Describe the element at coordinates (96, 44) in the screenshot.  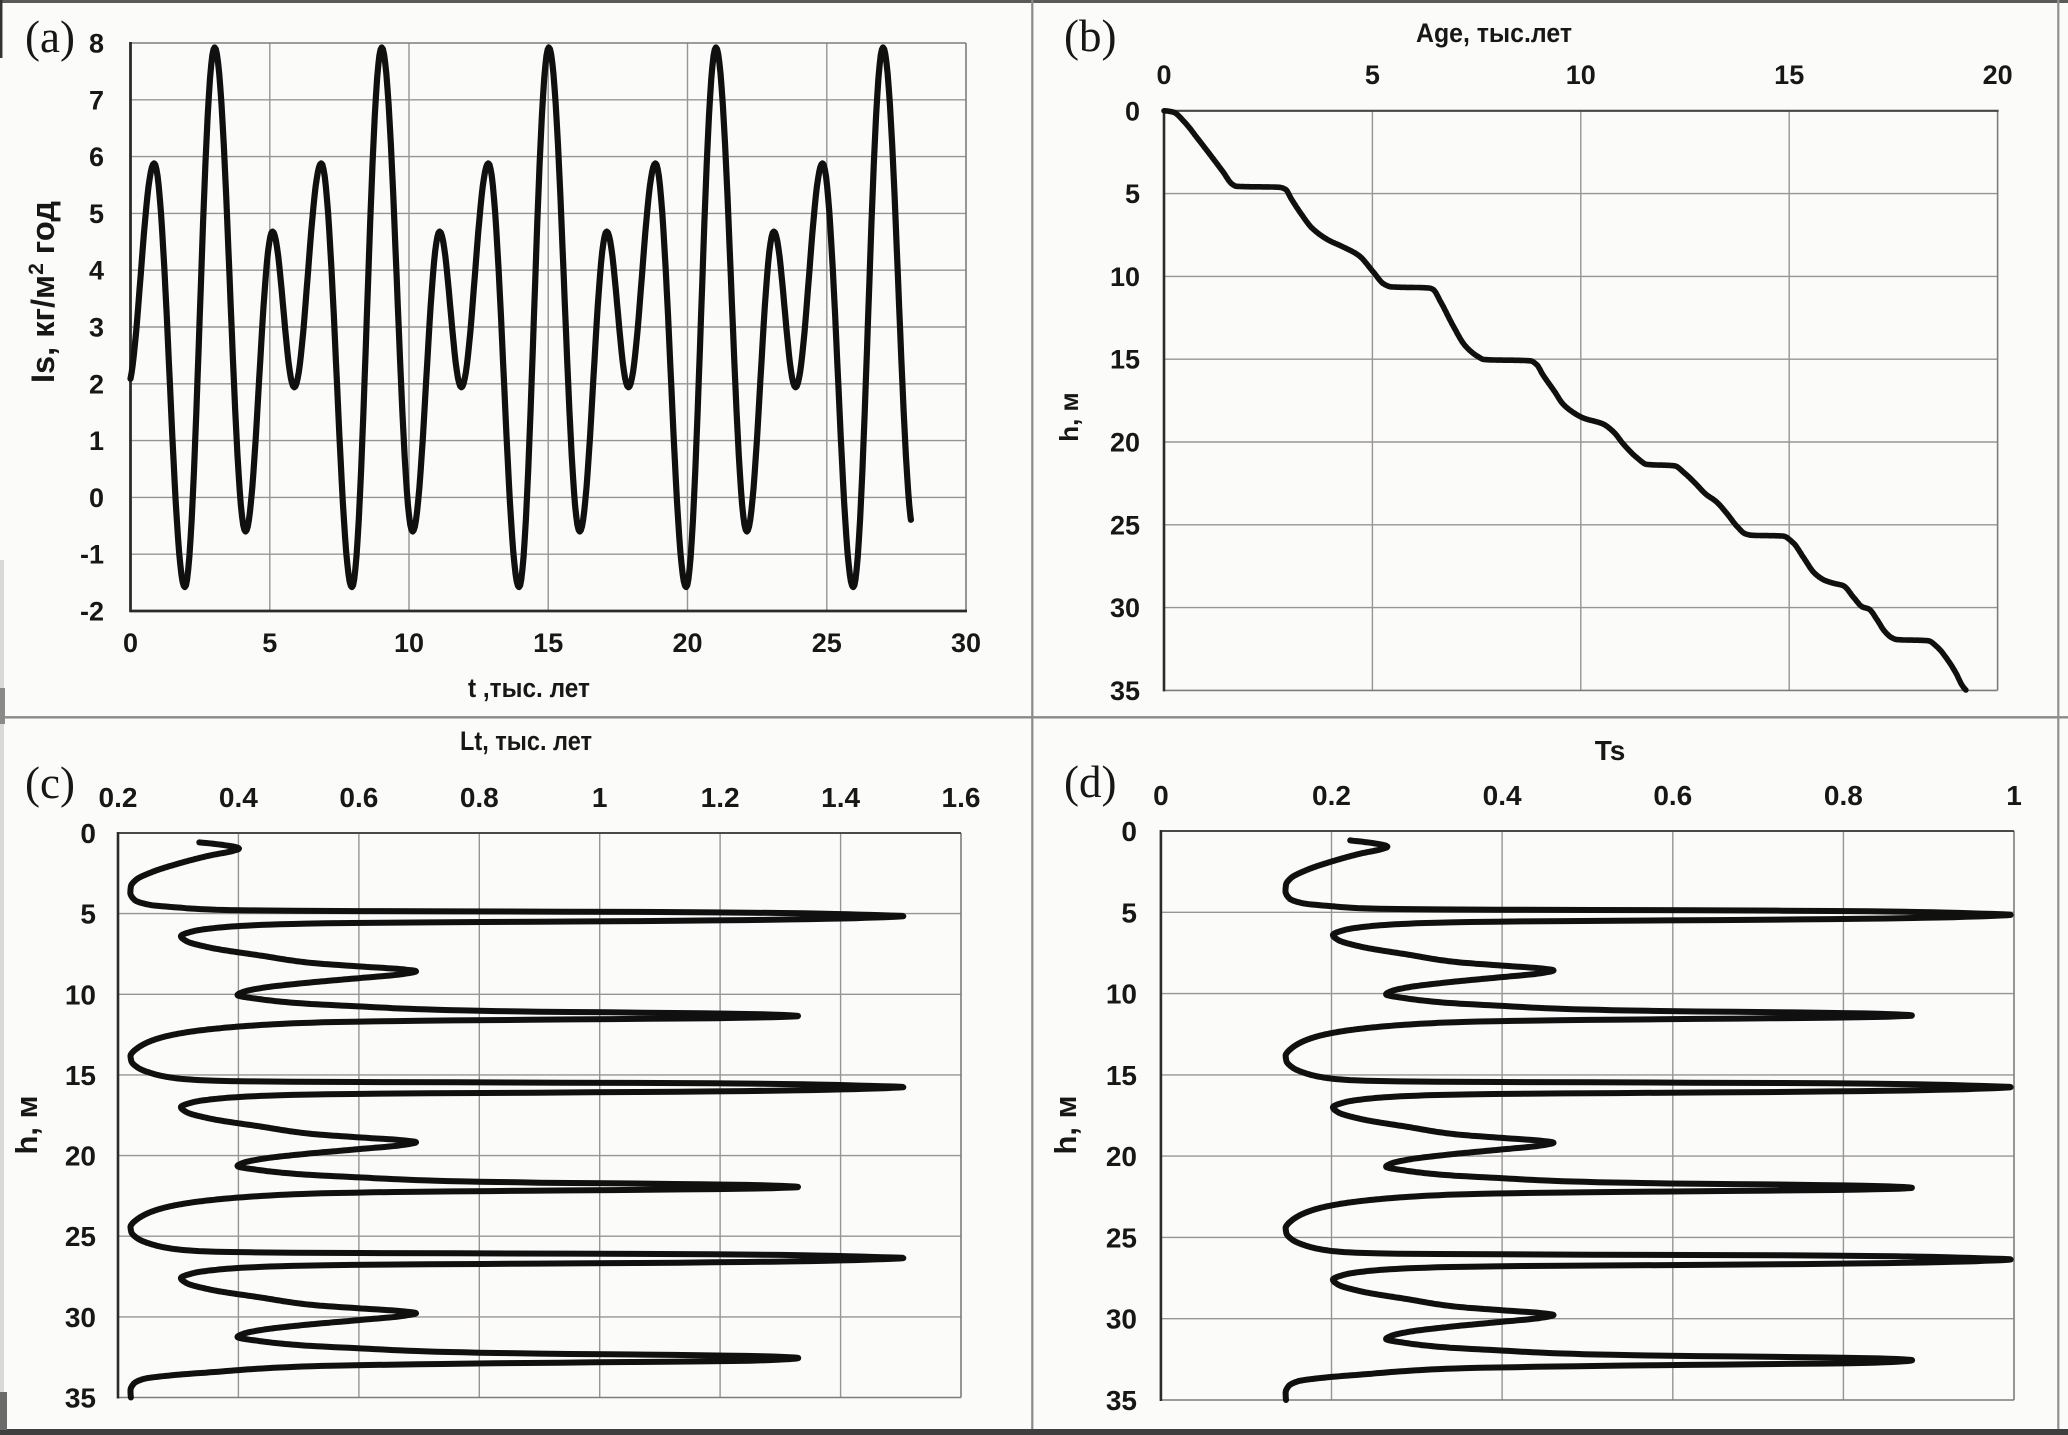
I see `svg-text: 8` at that location.